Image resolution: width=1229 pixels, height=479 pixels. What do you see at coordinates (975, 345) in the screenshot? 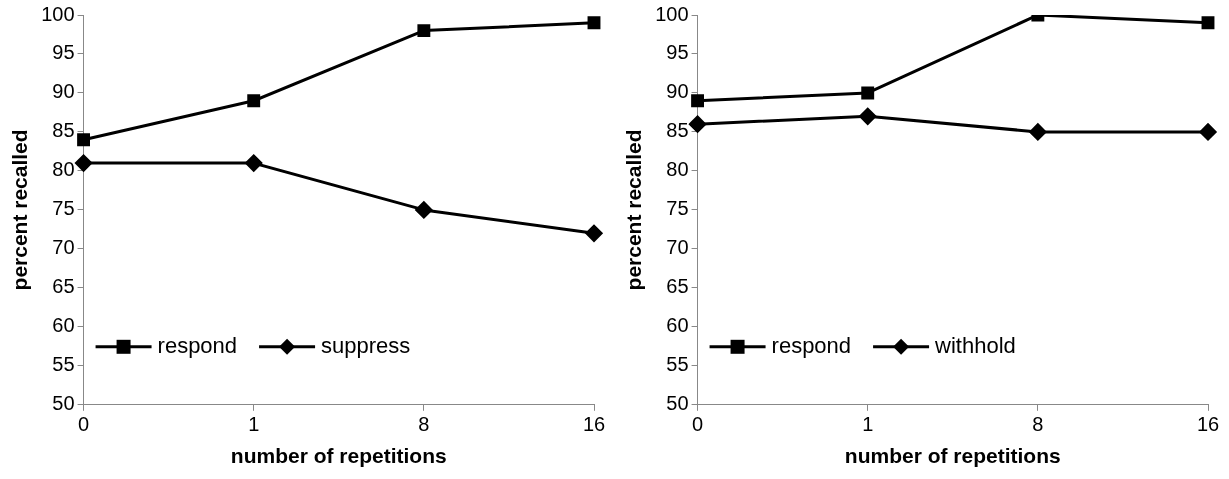
I see `legend-label: withhold` at bounding box center [975, 345].